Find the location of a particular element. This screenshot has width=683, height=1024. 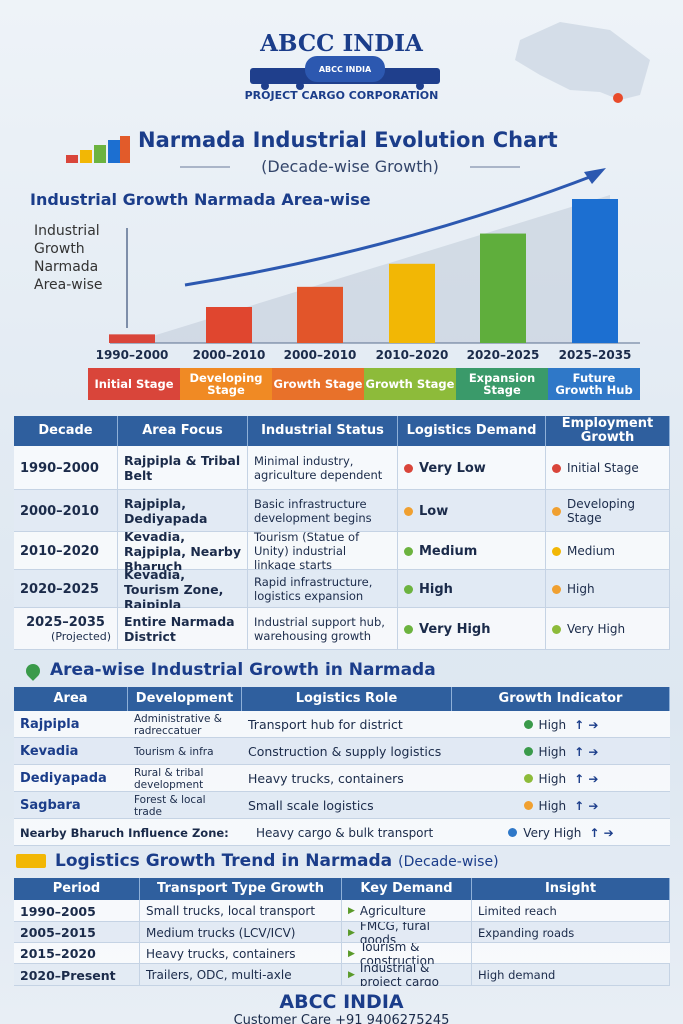

table-header: Development is located at coordinates (185, 699).